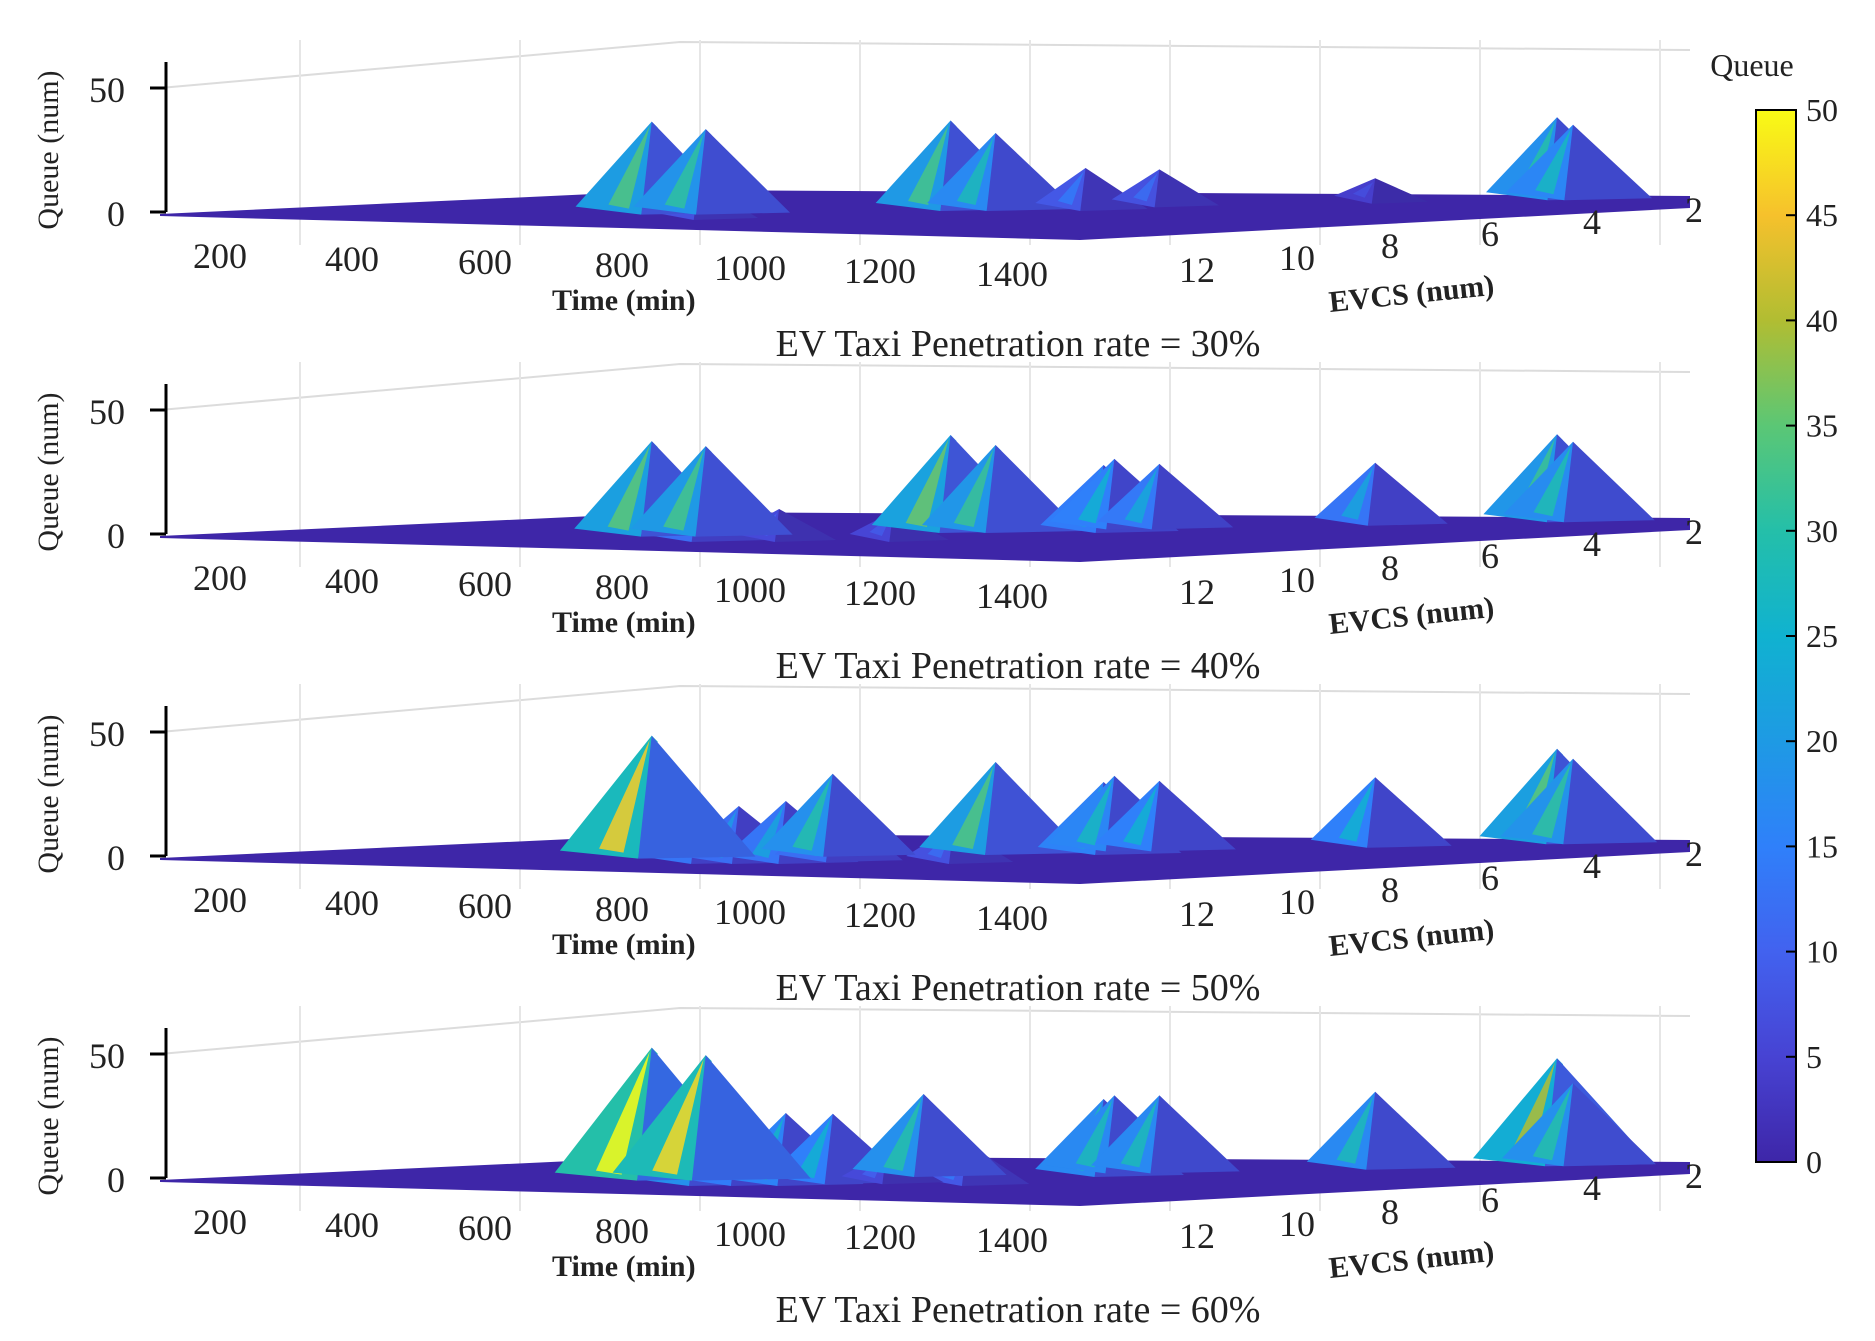  I want to click on y-tick-label: 4, so click(1592, 544).